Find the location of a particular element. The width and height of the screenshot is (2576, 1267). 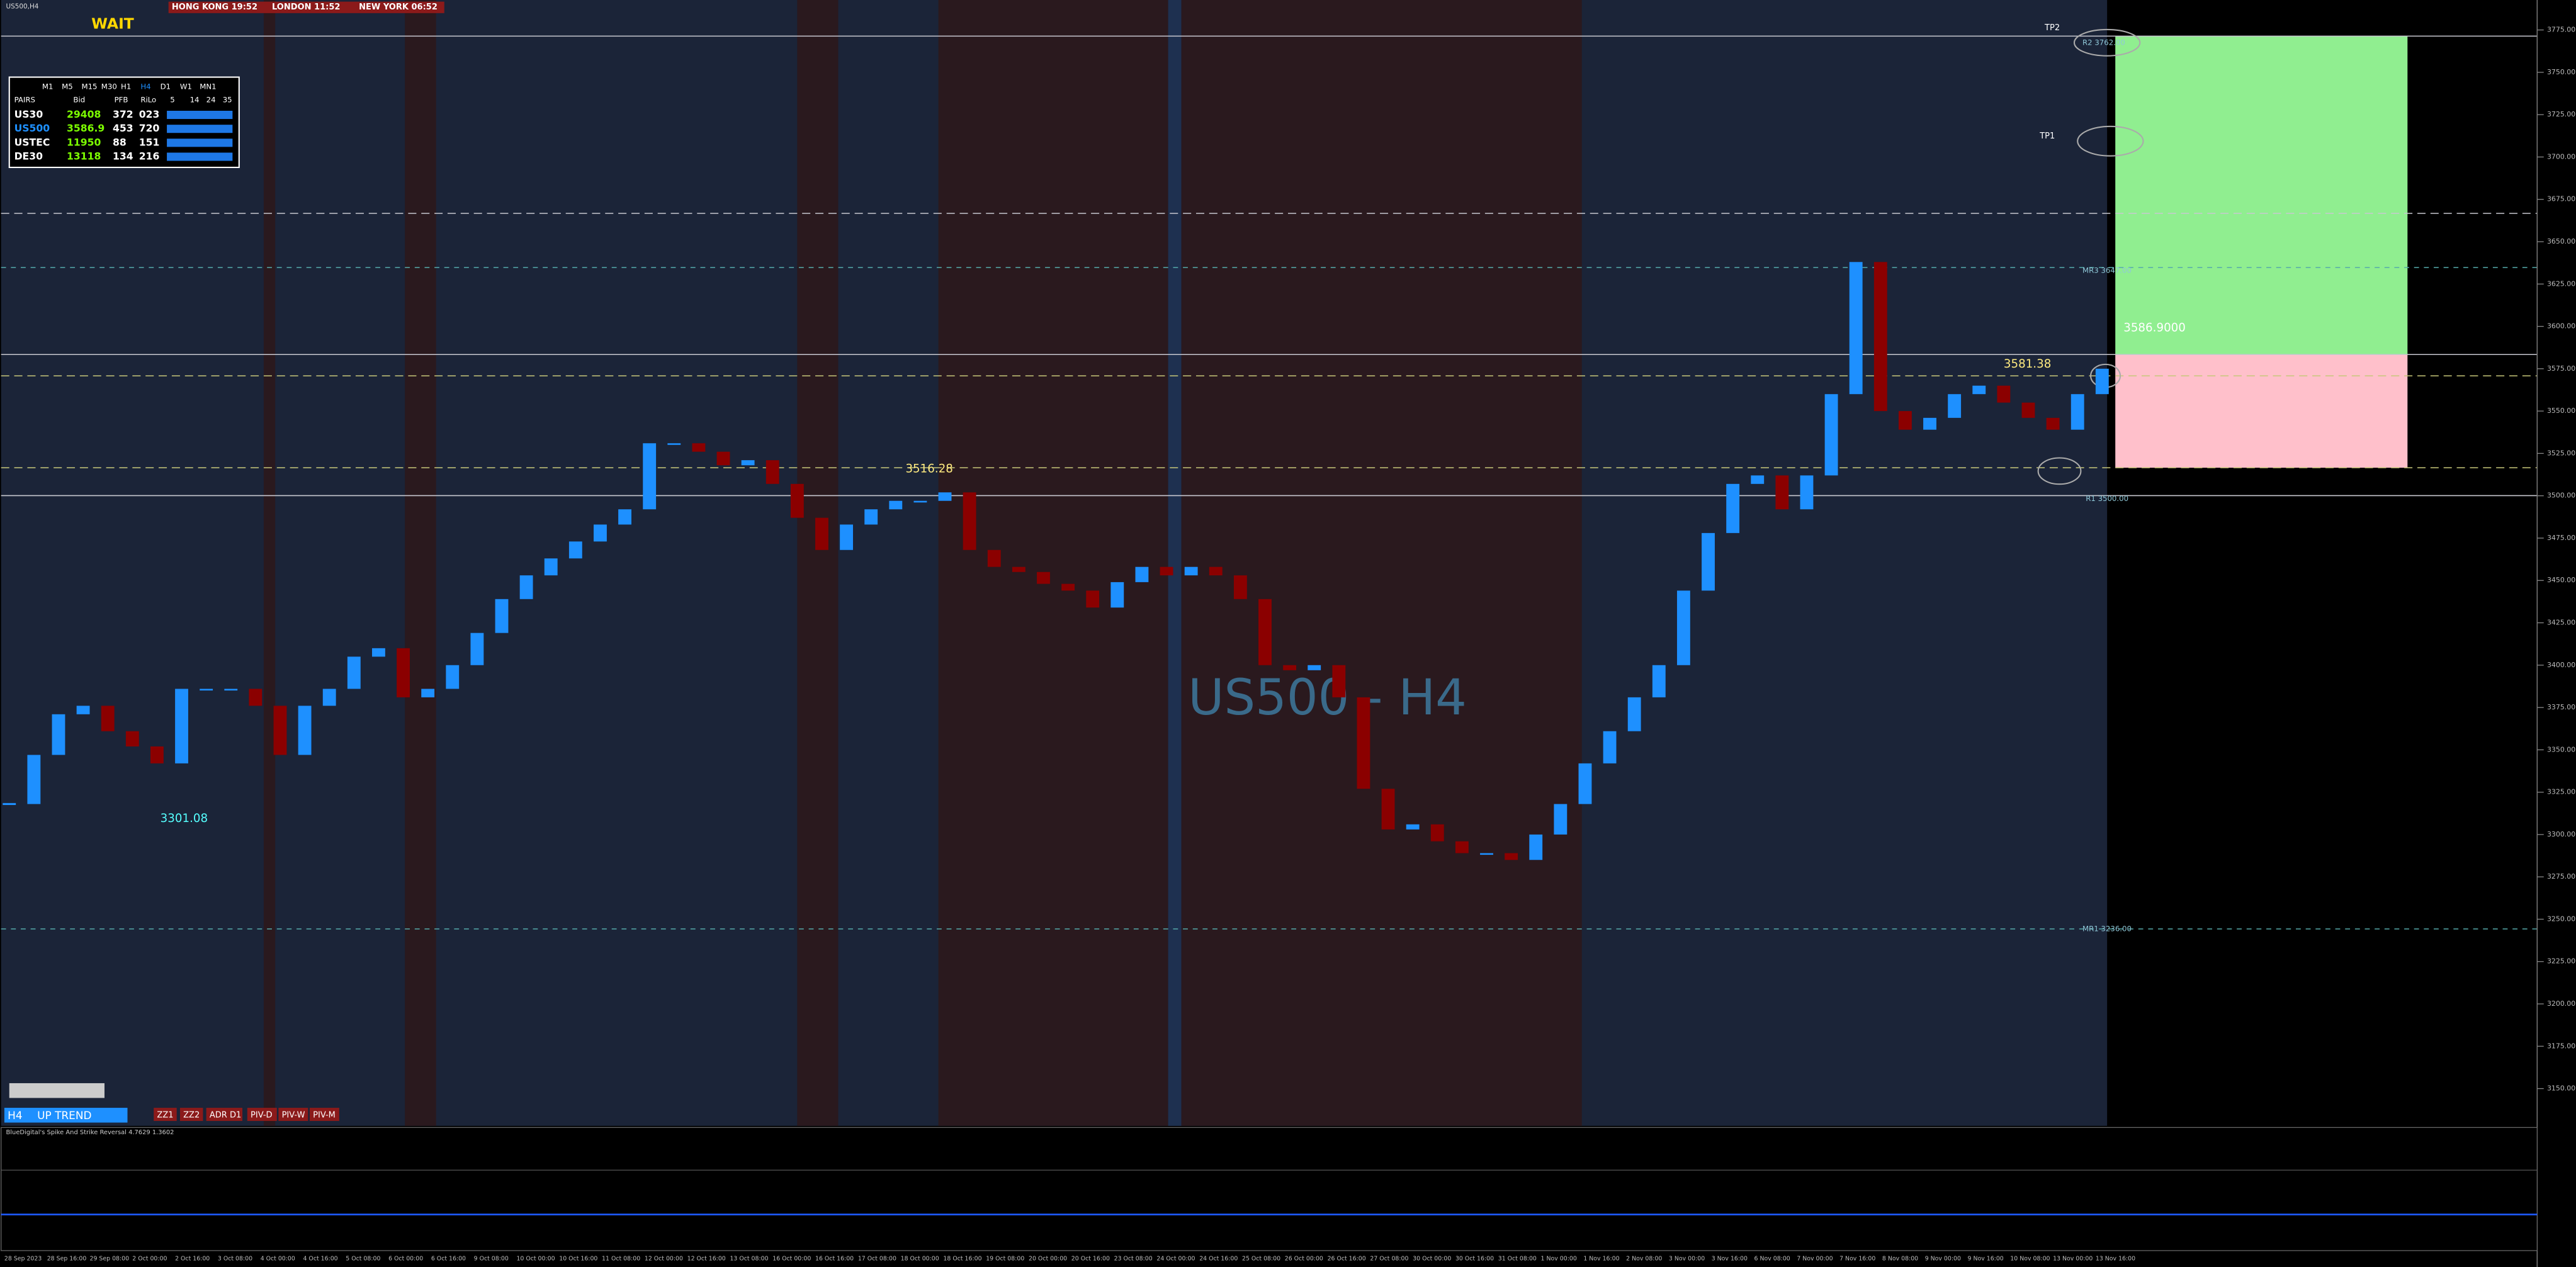

x-tick-label: 6 Oct 00:00 is located at coordinates (405, 1258).